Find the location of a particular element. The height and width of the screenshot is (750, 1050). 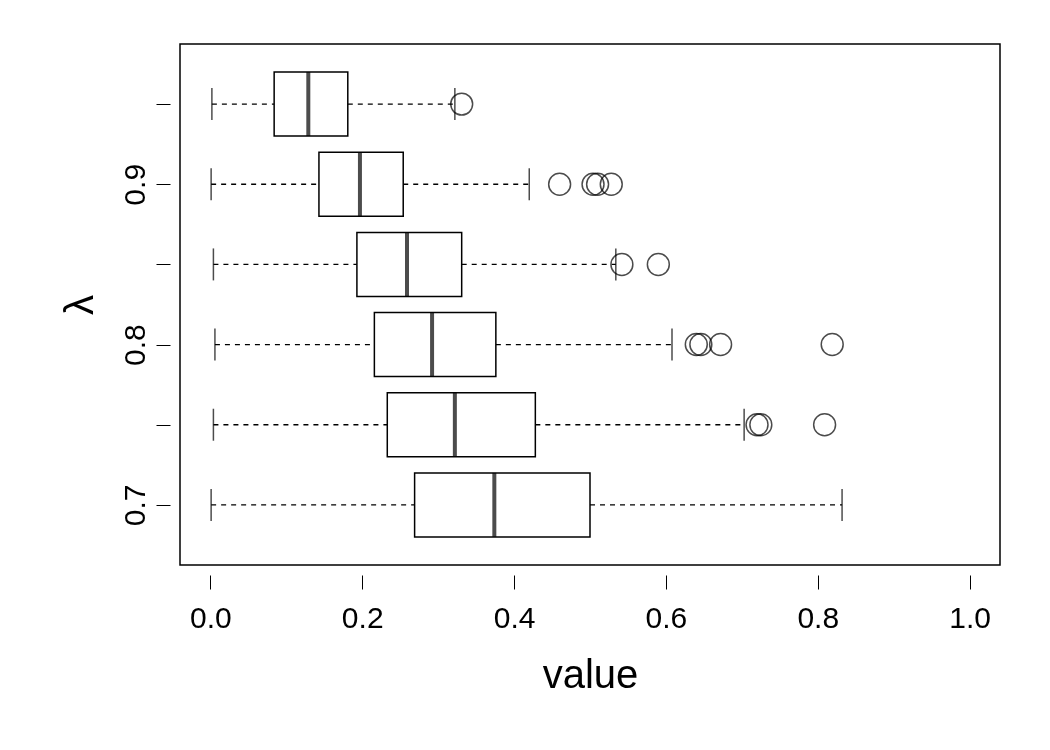

x-tick-label: 0.4 is located at coordinates (514, 617).